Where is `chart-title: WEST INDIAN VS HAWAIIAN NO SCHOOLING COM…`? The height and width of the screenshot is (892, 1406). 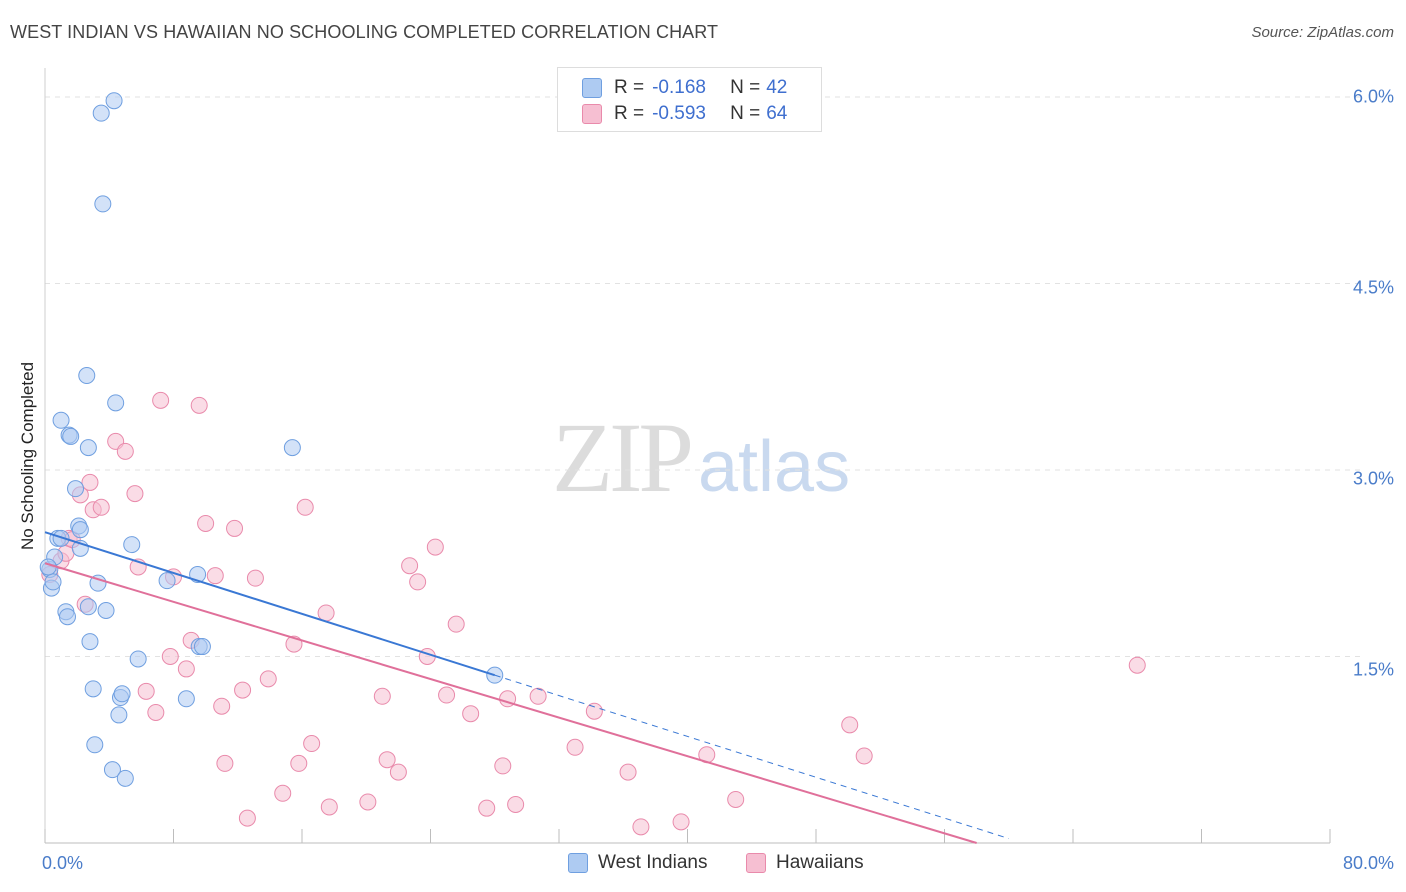
chart-title: WEST INDIAN VS HAWAIIAN NO SCHOOLING COM… is located at coordinates (364, 32).